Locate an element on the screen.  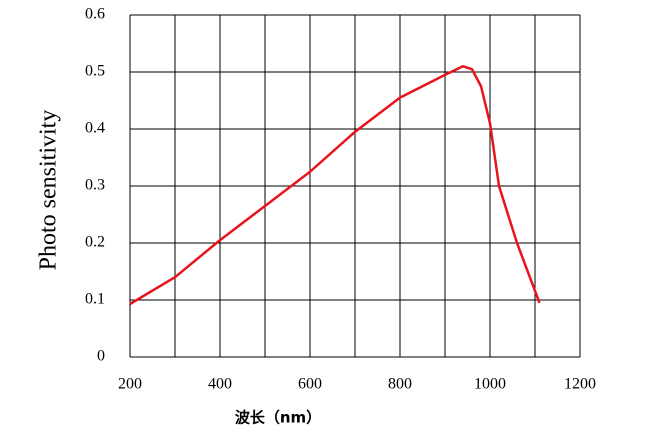
y-tick-label: 0.2 is located at coordinates (95, 242).